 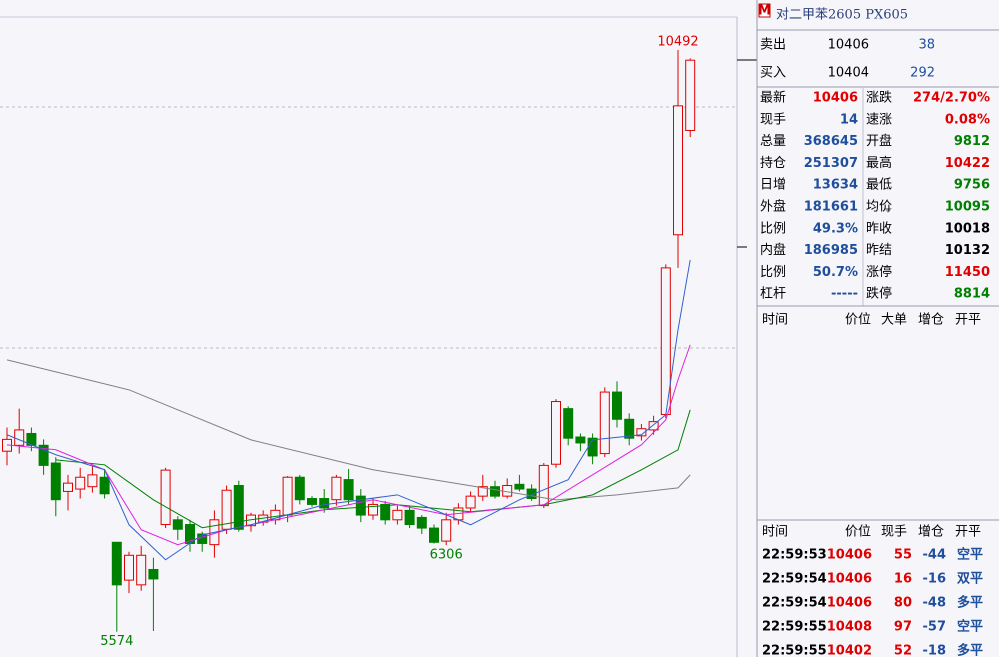 I want to click on stat-value: 10132, so click(x=967, y=250).